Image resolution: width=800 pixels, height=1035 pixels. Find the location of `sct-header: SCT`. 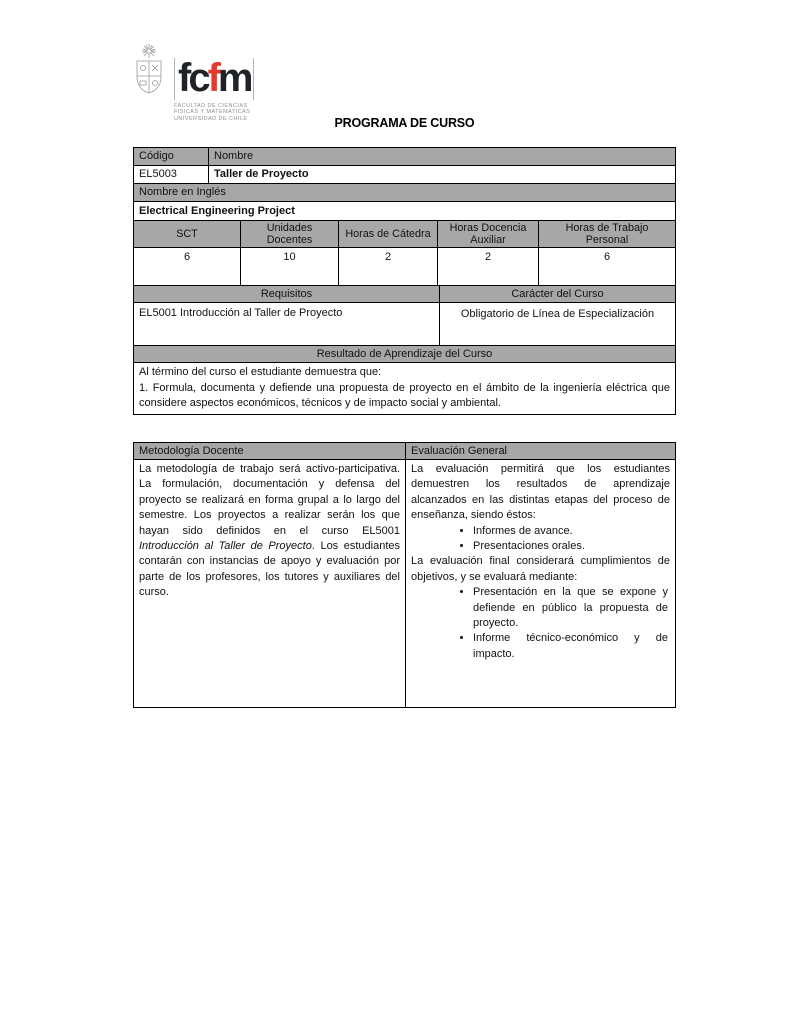

sct-header: SCT is located at coordinates (187, 234).